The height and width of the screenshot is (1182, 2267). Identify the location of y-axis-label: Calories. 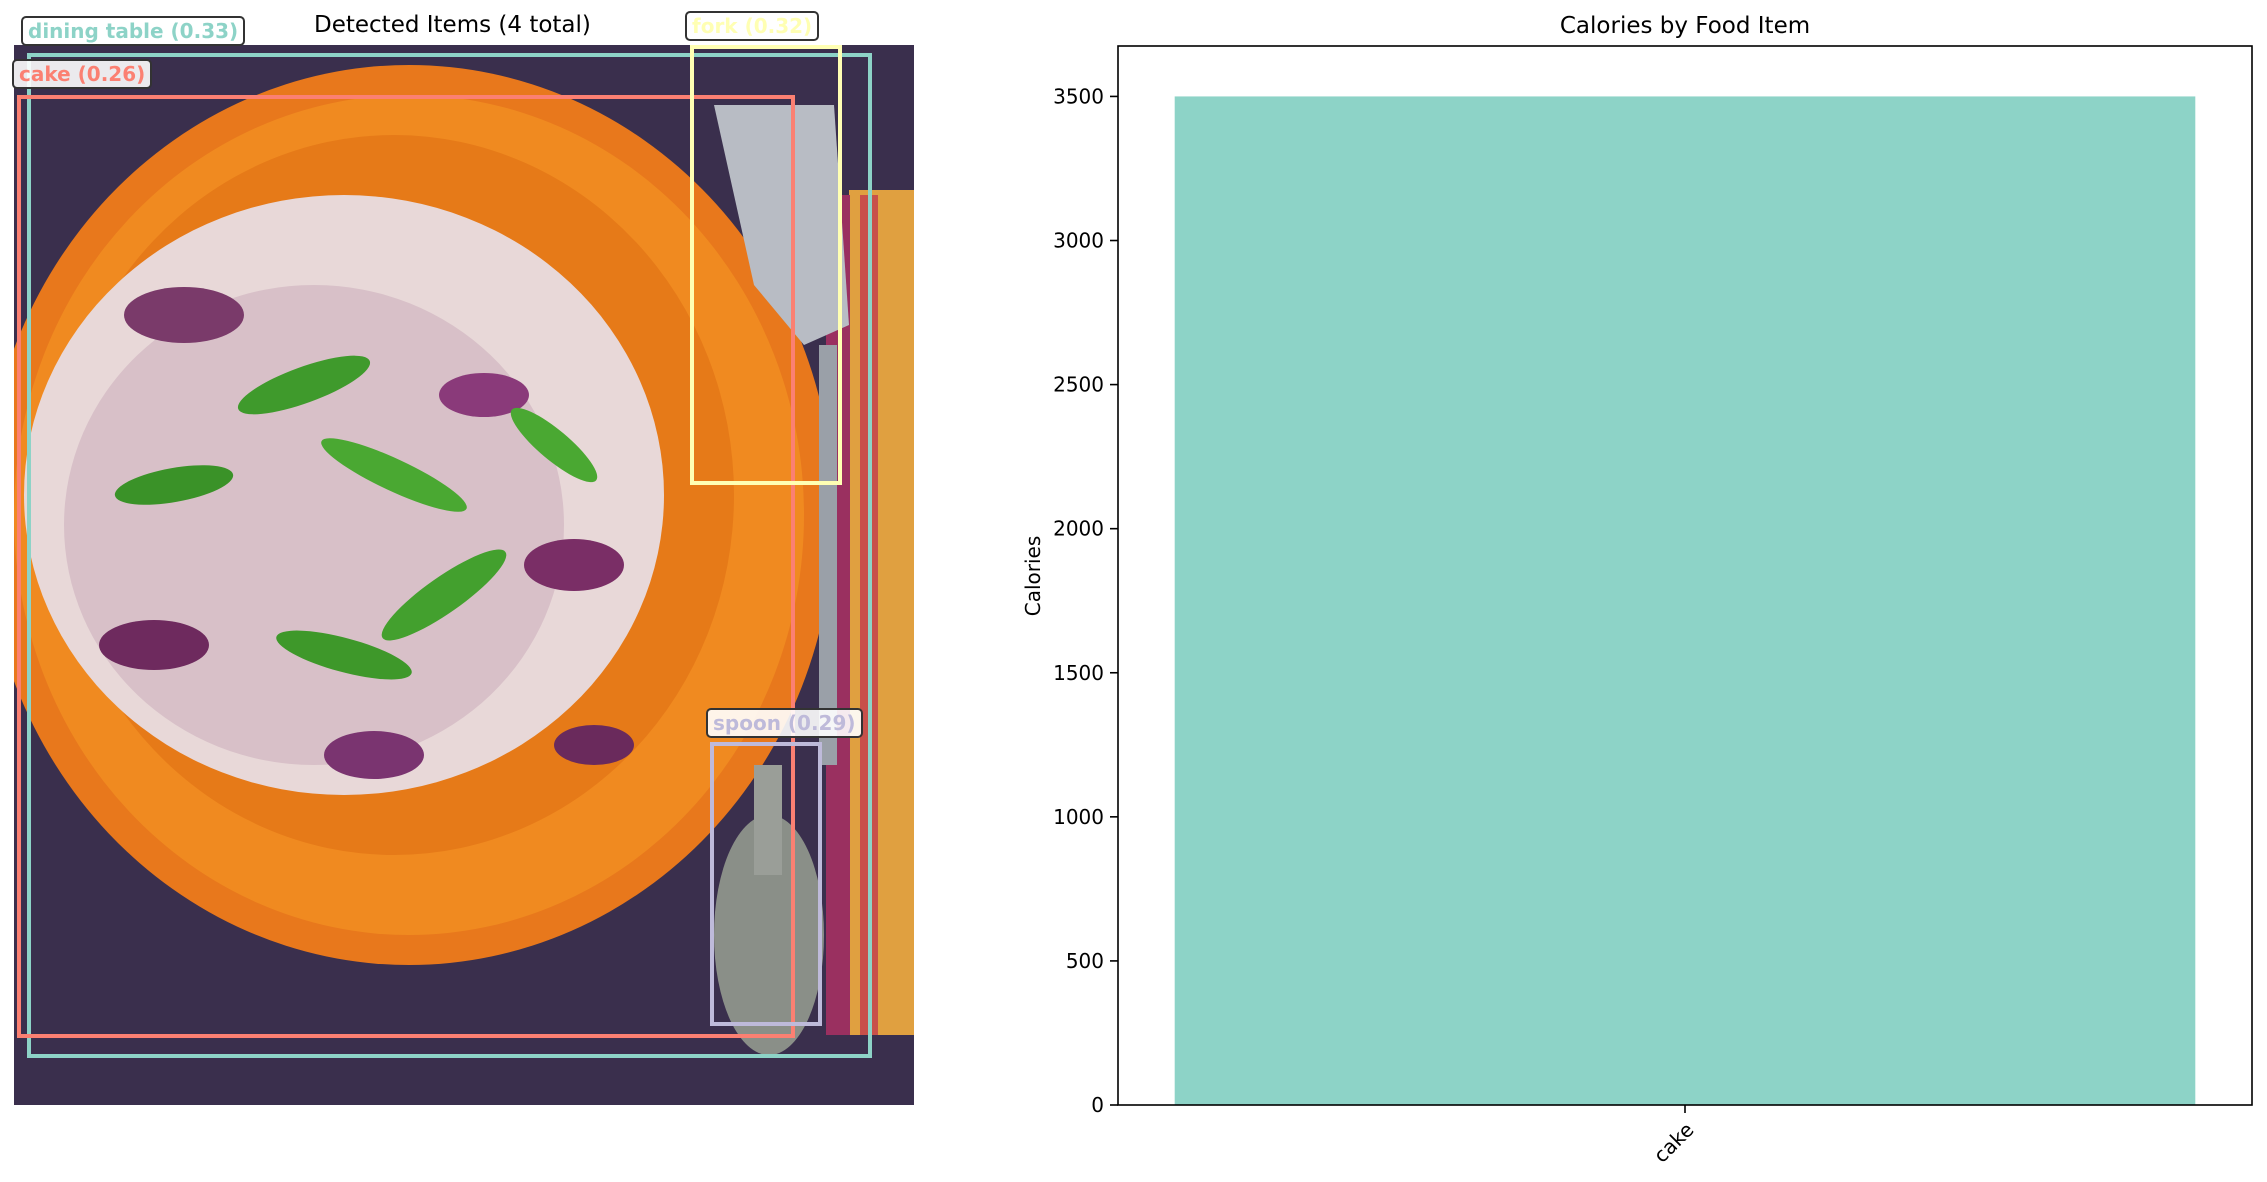
(1033, 576).